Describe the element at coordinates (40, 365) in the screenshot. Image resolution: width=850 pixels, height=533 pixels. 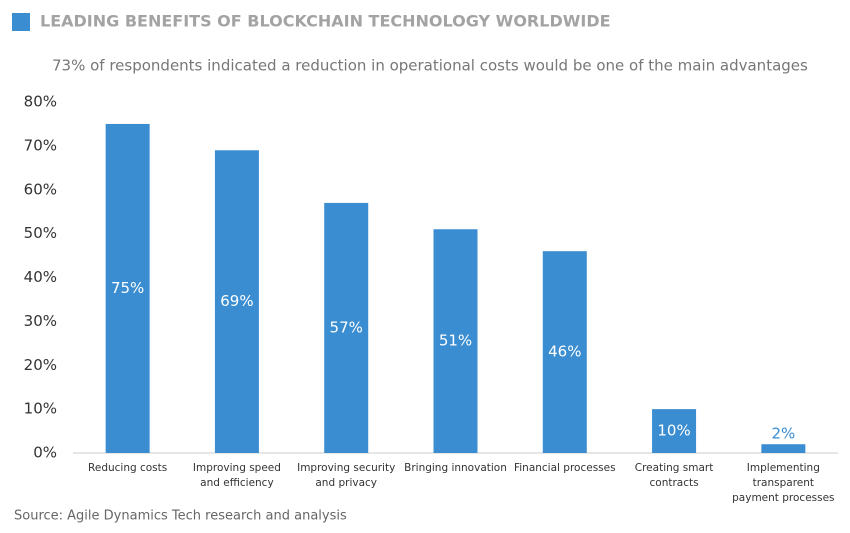
I see `y-tick-label: 20%` at that location.